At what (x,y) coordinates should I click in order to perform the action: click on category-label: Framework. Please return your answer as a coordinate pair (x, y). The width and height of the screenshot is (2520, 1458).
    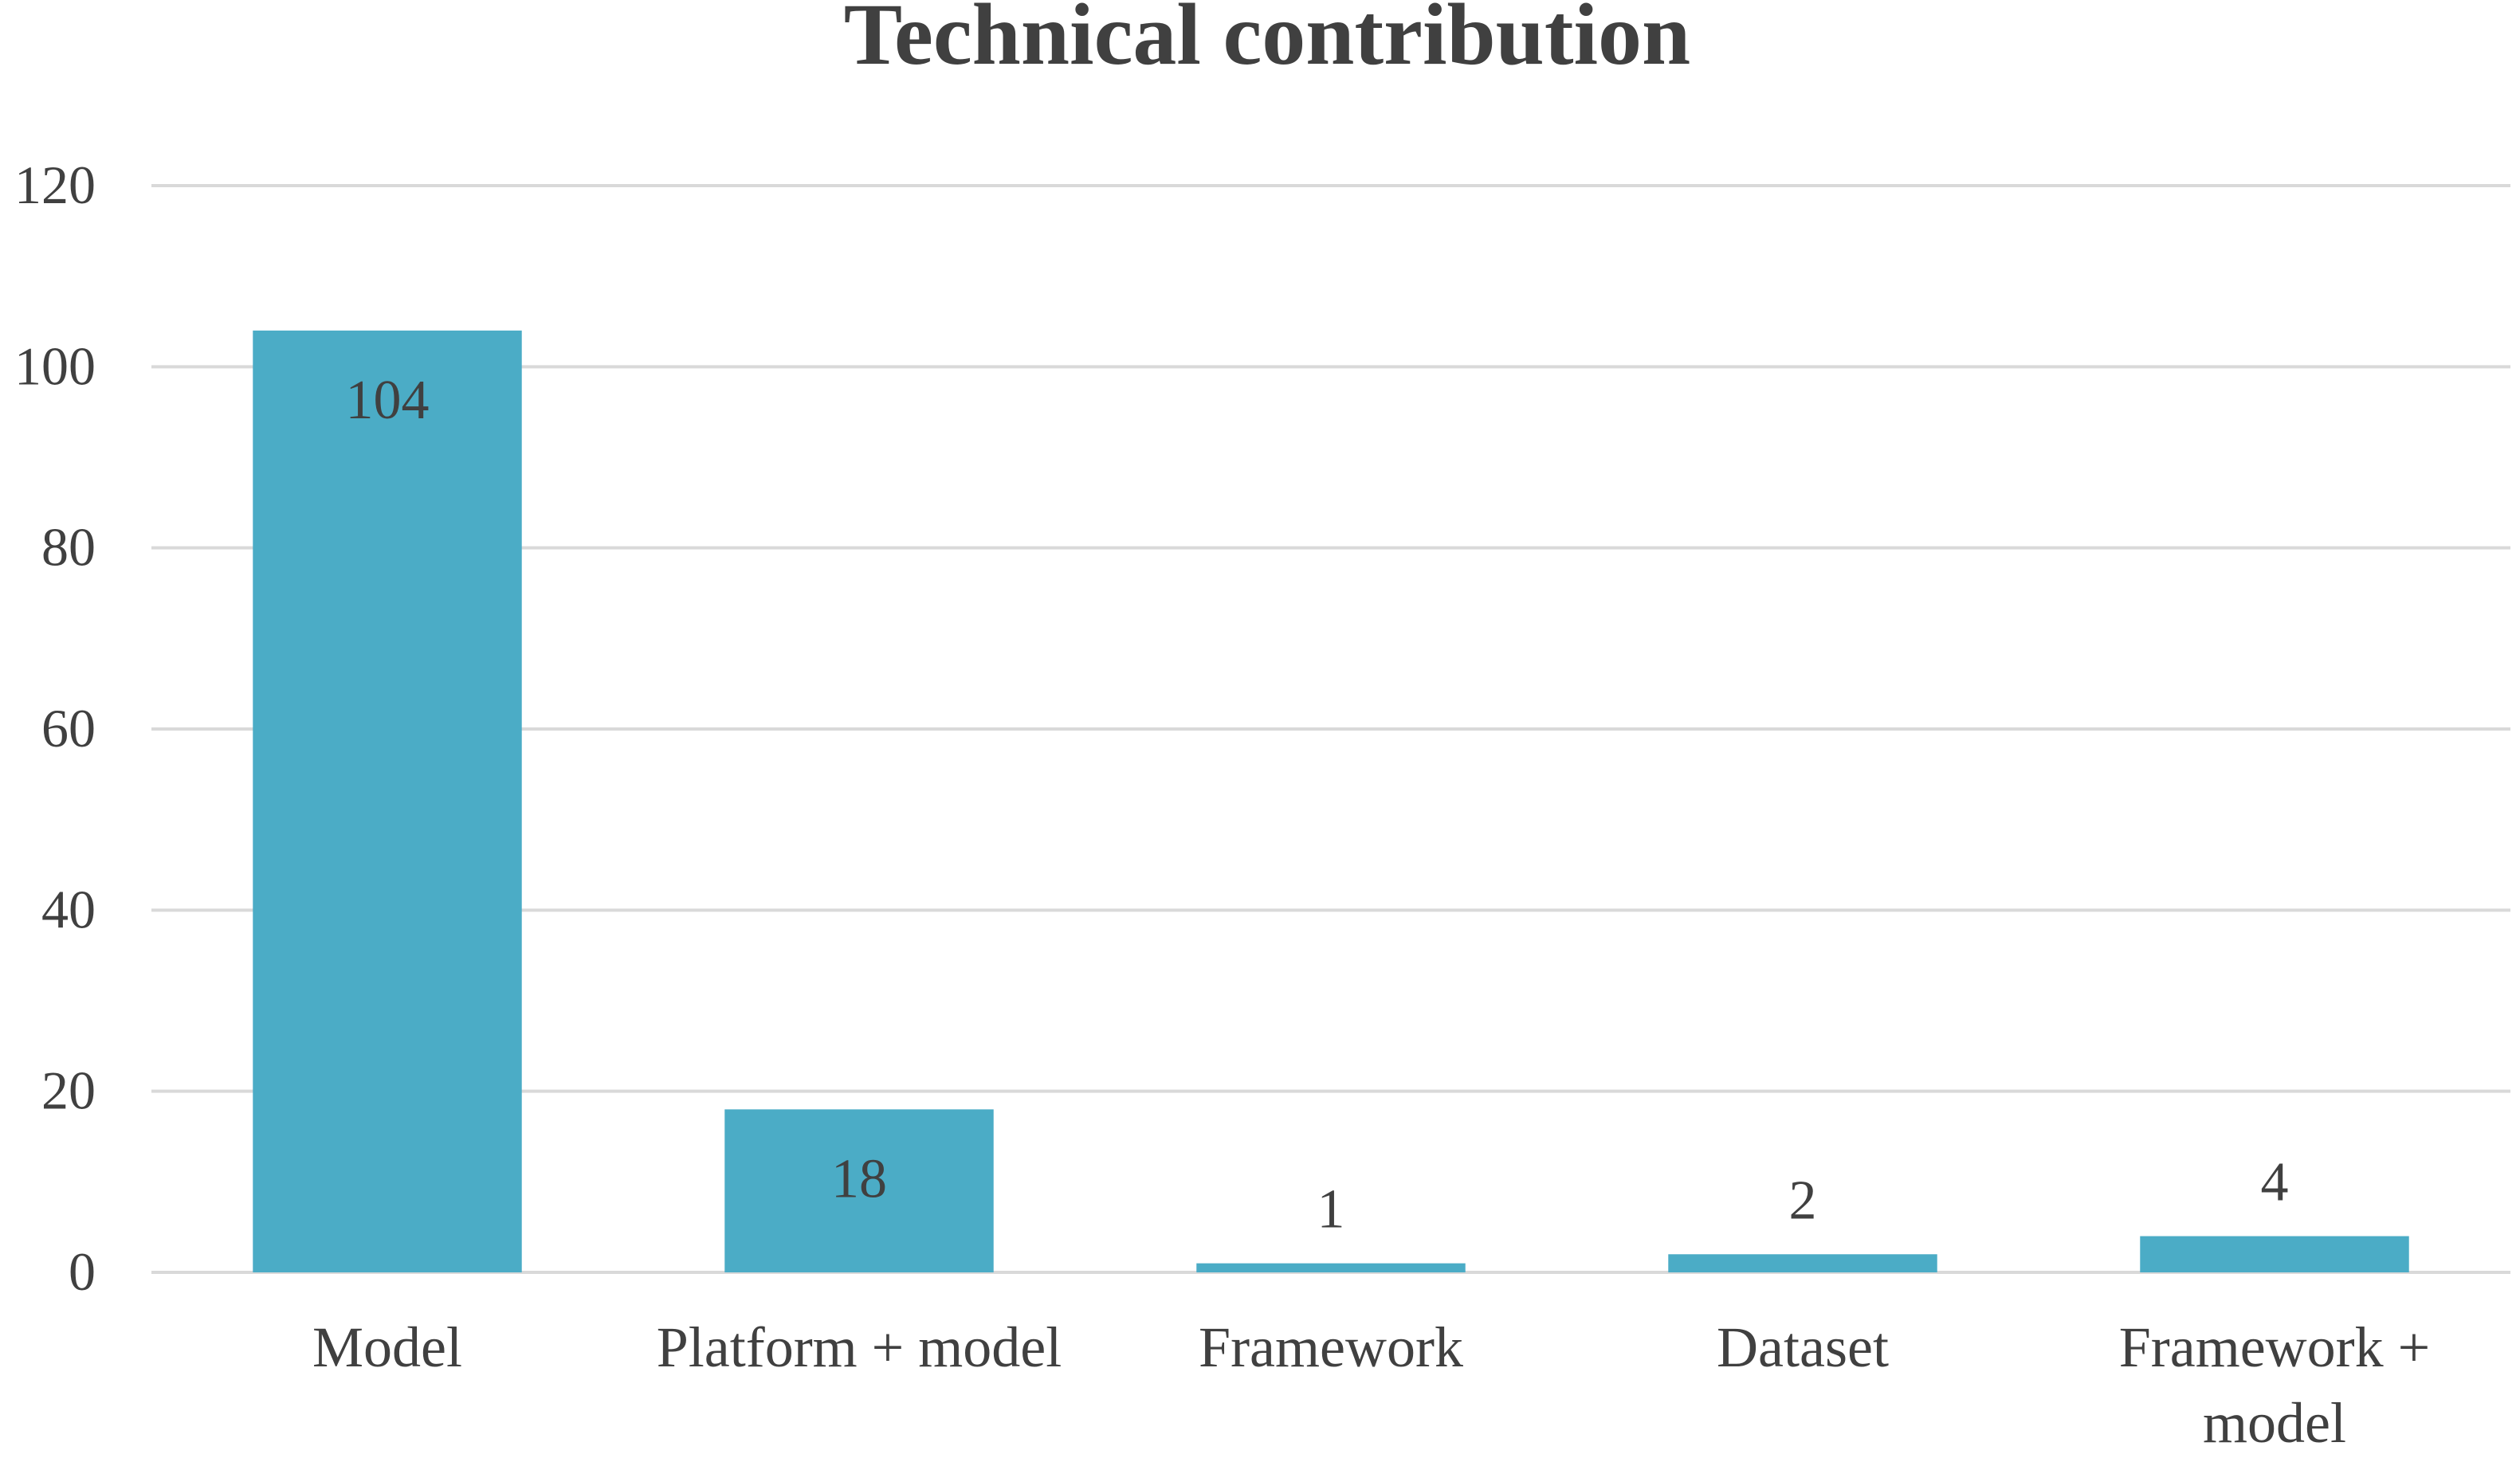
    Looking at the image, I should click on (1331, 1347).